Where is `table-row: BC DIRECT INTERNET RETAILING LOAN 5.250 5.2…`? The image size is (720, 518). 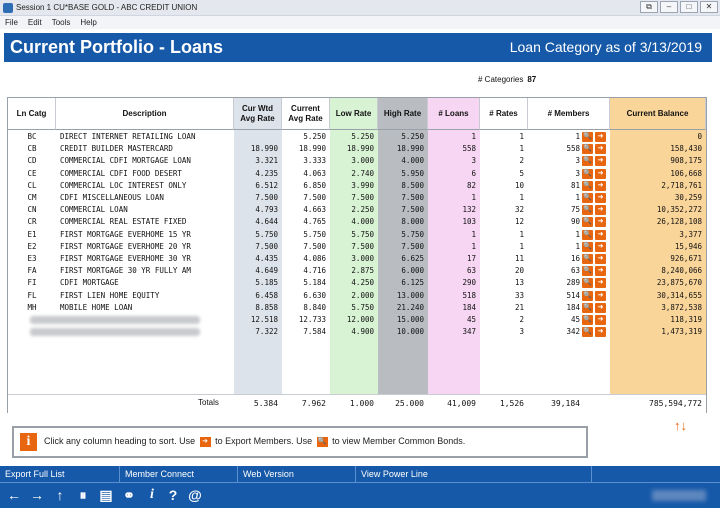
table-row: BC DIRECT INTERNET RETAILING LOAN 5.250 5.2… is located at coordinates (357, 137).